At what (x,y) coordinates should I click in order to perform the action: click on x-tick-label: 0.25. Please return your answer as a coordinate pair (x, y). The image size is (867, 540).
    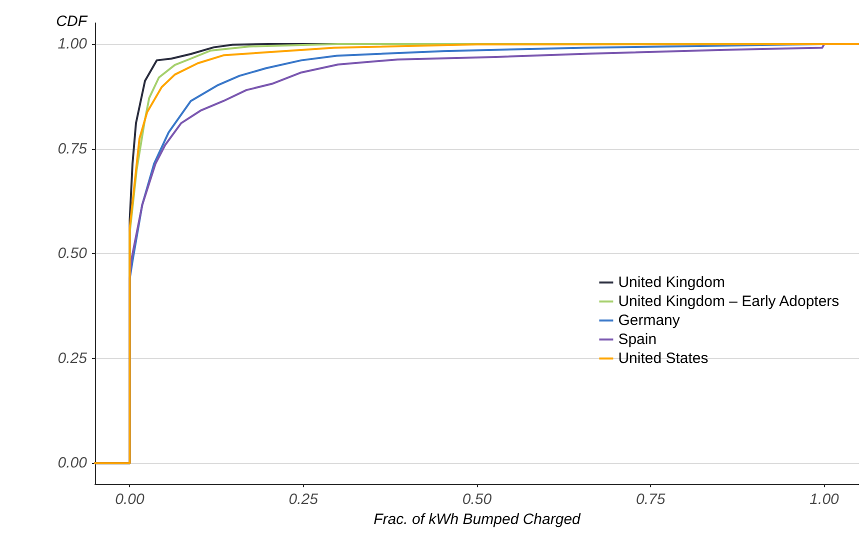
    Looking at the image, I should click on (303, 499).